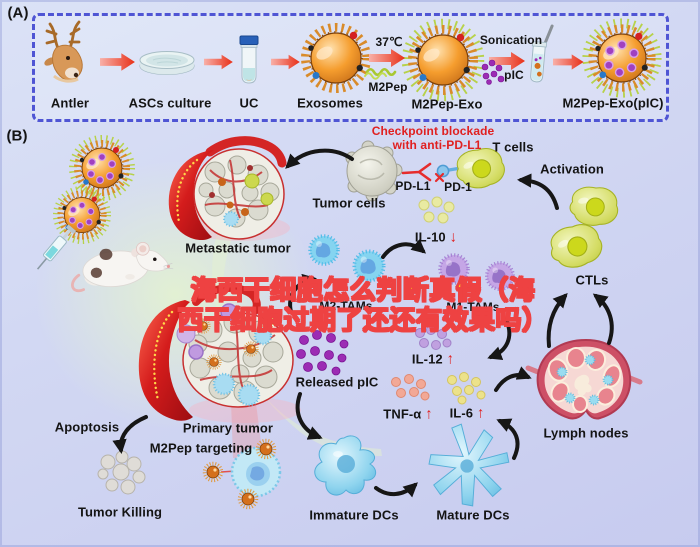  I want to click on tumor-cells-label: Tumor cells, so click(349, 203).